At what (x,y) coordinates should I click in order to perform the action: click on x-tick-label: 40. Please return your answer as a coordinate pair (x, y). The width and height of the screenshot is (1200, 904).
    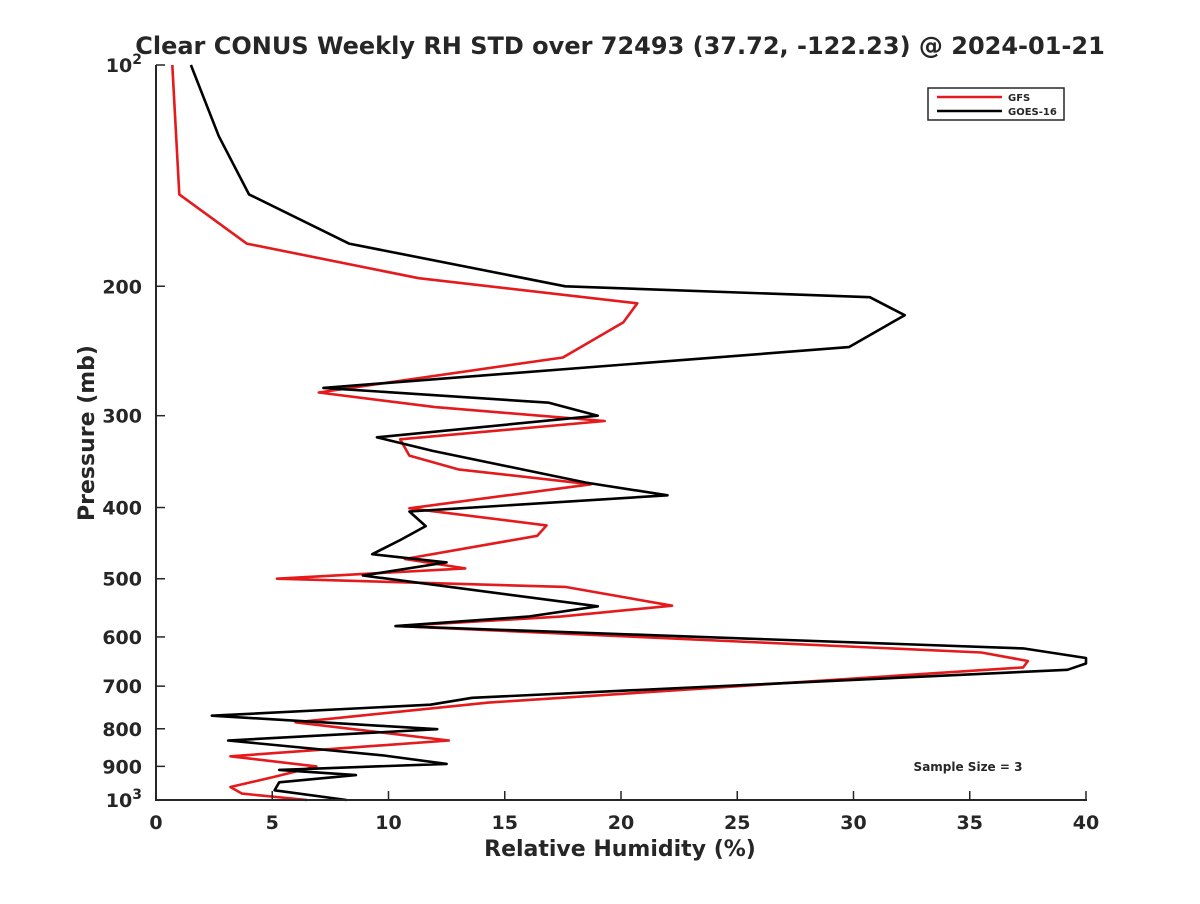
    Looking at the image, I should click on (1086, 823).